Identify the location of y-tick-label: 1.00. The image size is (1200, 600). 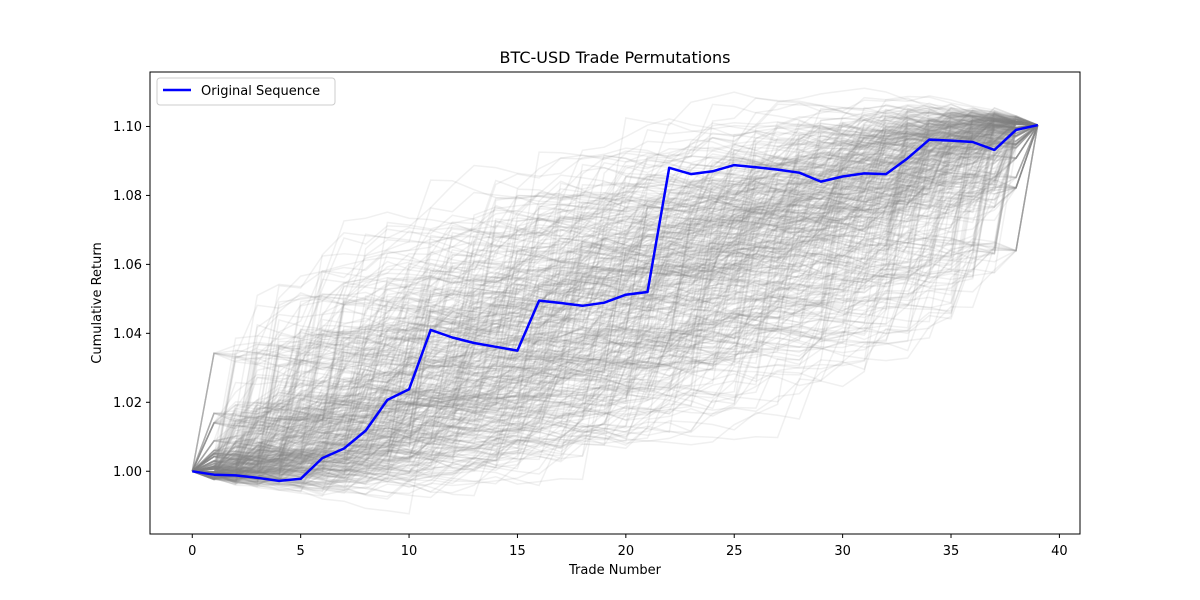
(127, 472).